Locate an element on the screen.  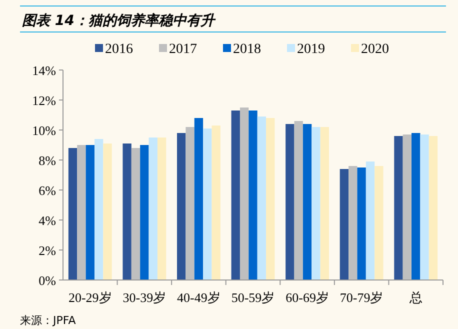
y-tick-label: 0% is located at coordinates (47, 280).